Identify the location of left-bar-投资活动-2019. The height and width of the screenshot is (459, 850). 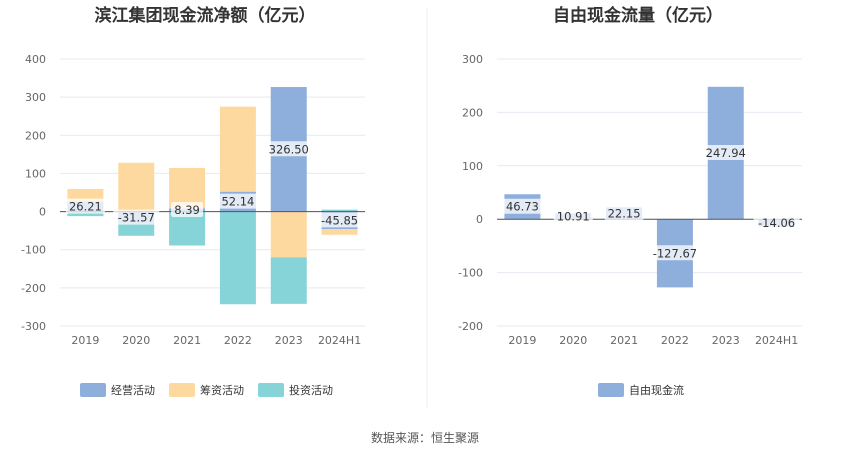
(85, 214).